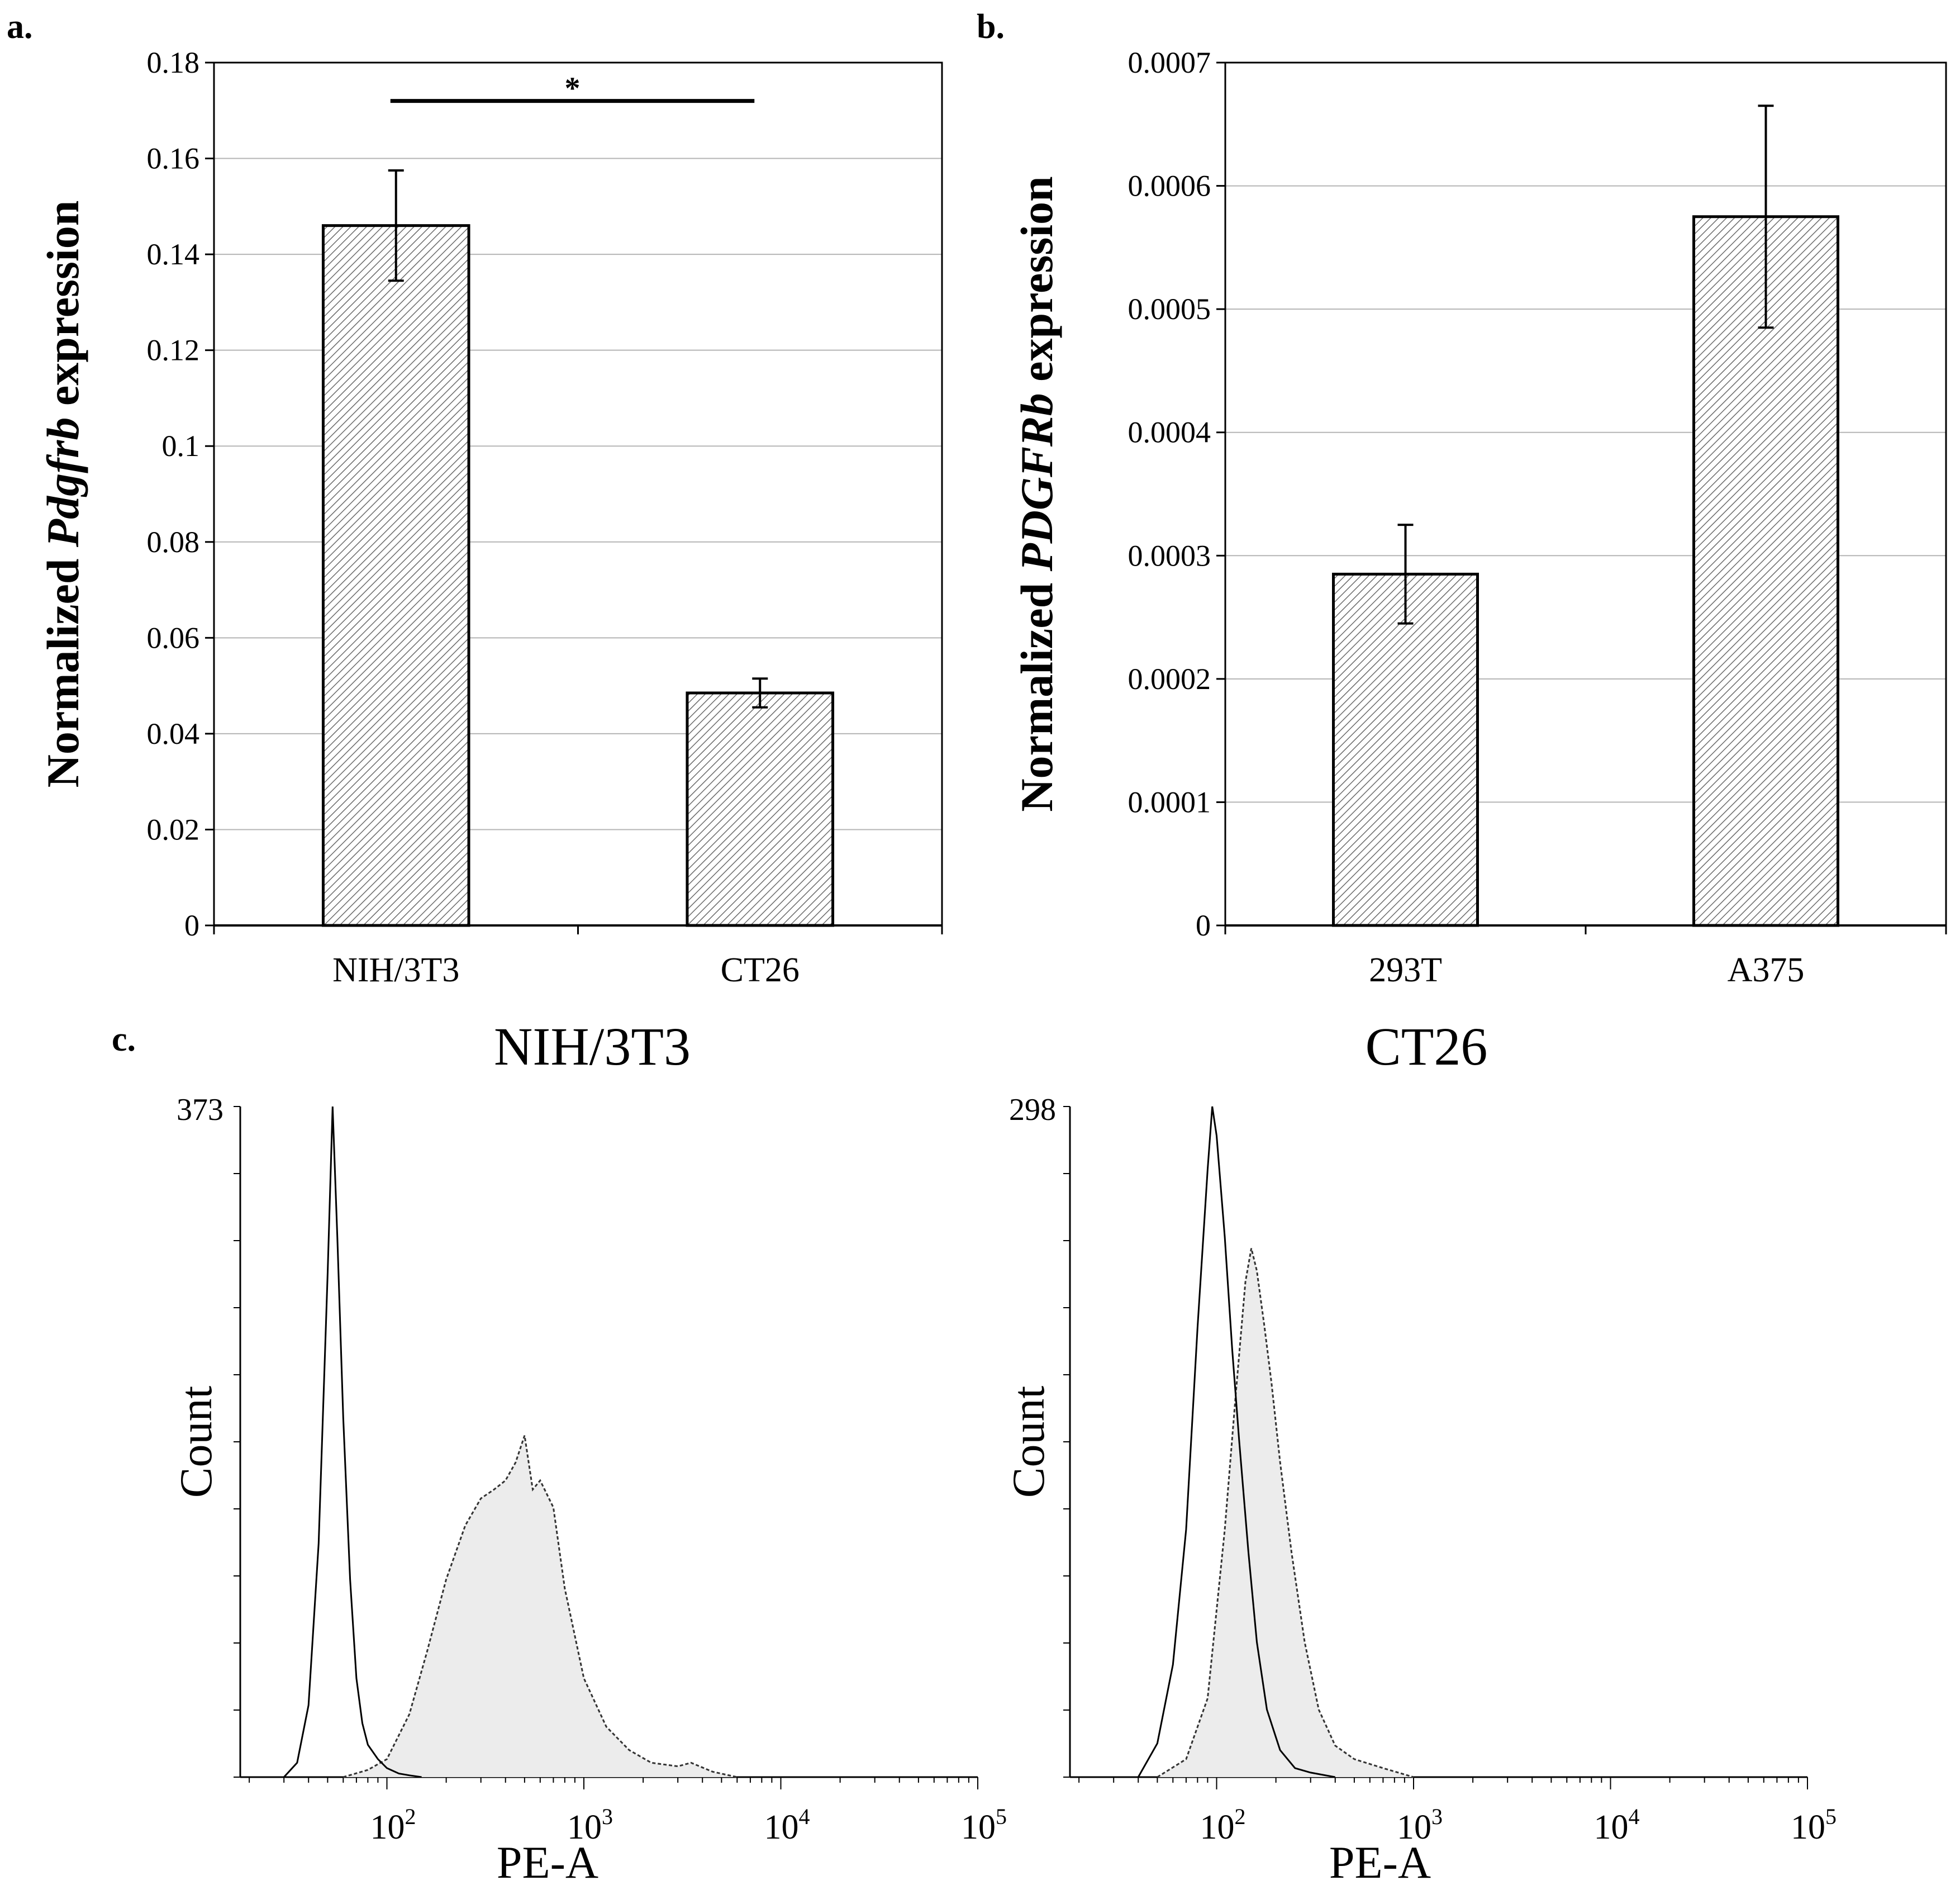 This screenshot has height=1890, width=1960. I want to click on b-y-tick-label: 0.0007, so click(1169, 62).